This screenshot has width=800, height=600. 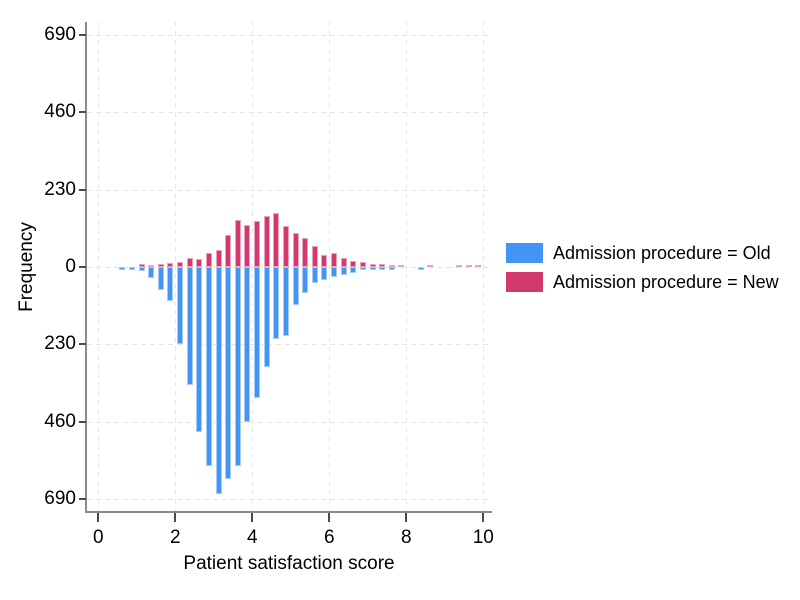 I want to click on x-tick-label: 4, so click(x=252, y=537).